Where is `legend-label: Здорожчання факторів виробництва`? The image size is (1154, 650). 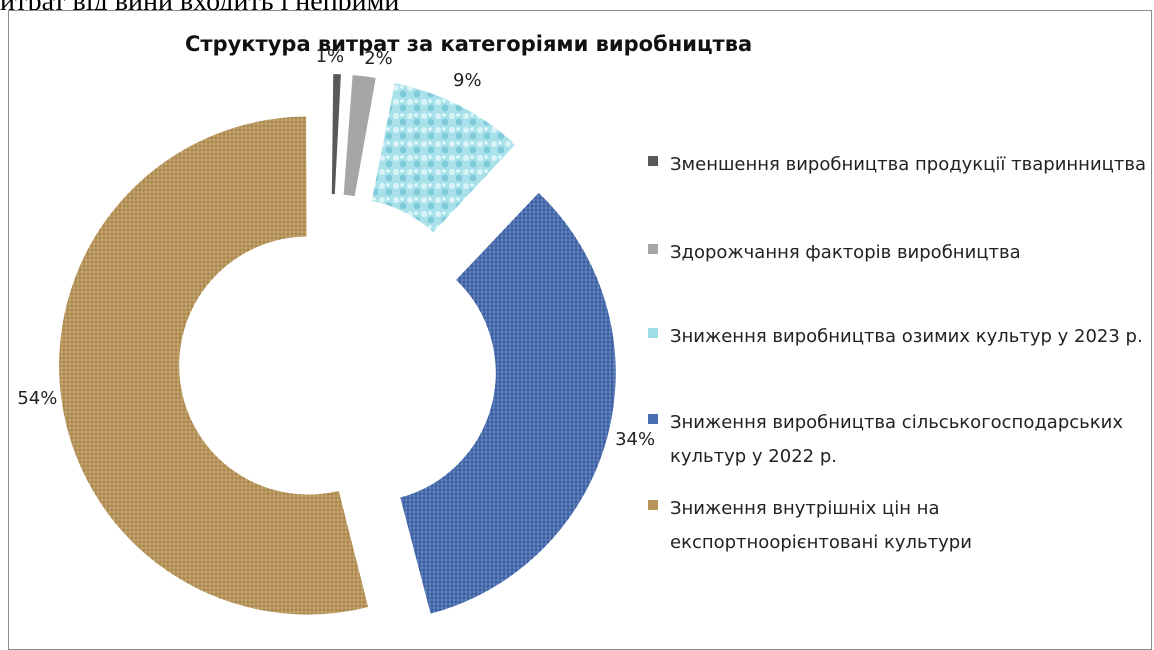 legend-label: Здорожчання факторів виробництва is located at coordinates (845, 252).